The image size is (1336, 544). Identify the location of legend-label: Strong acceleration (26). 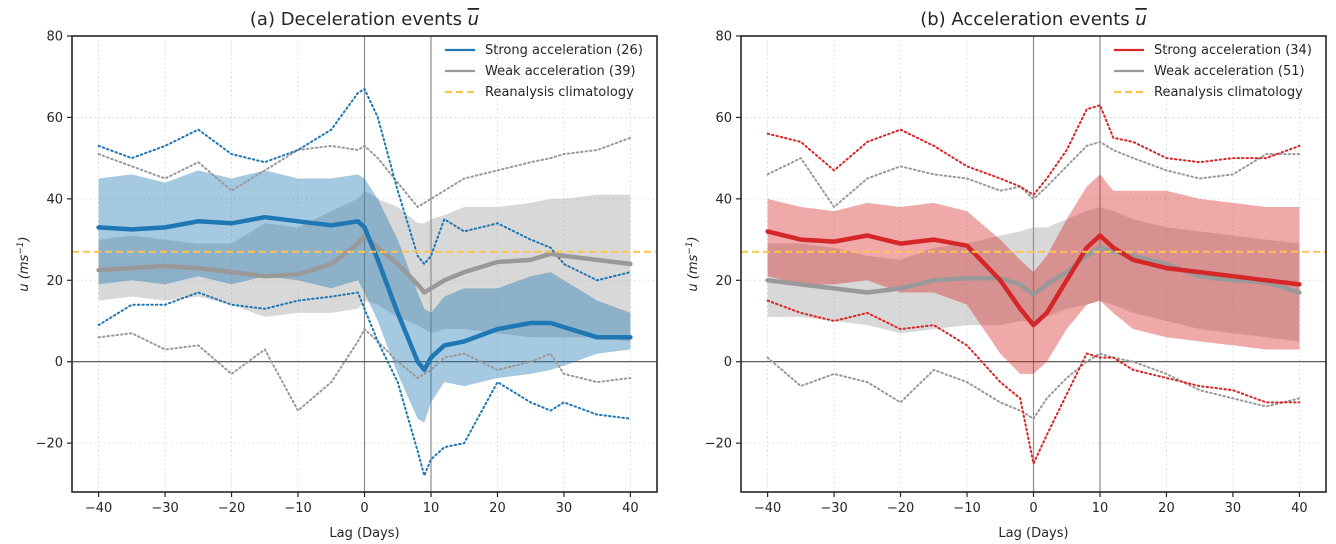
(564, 50).